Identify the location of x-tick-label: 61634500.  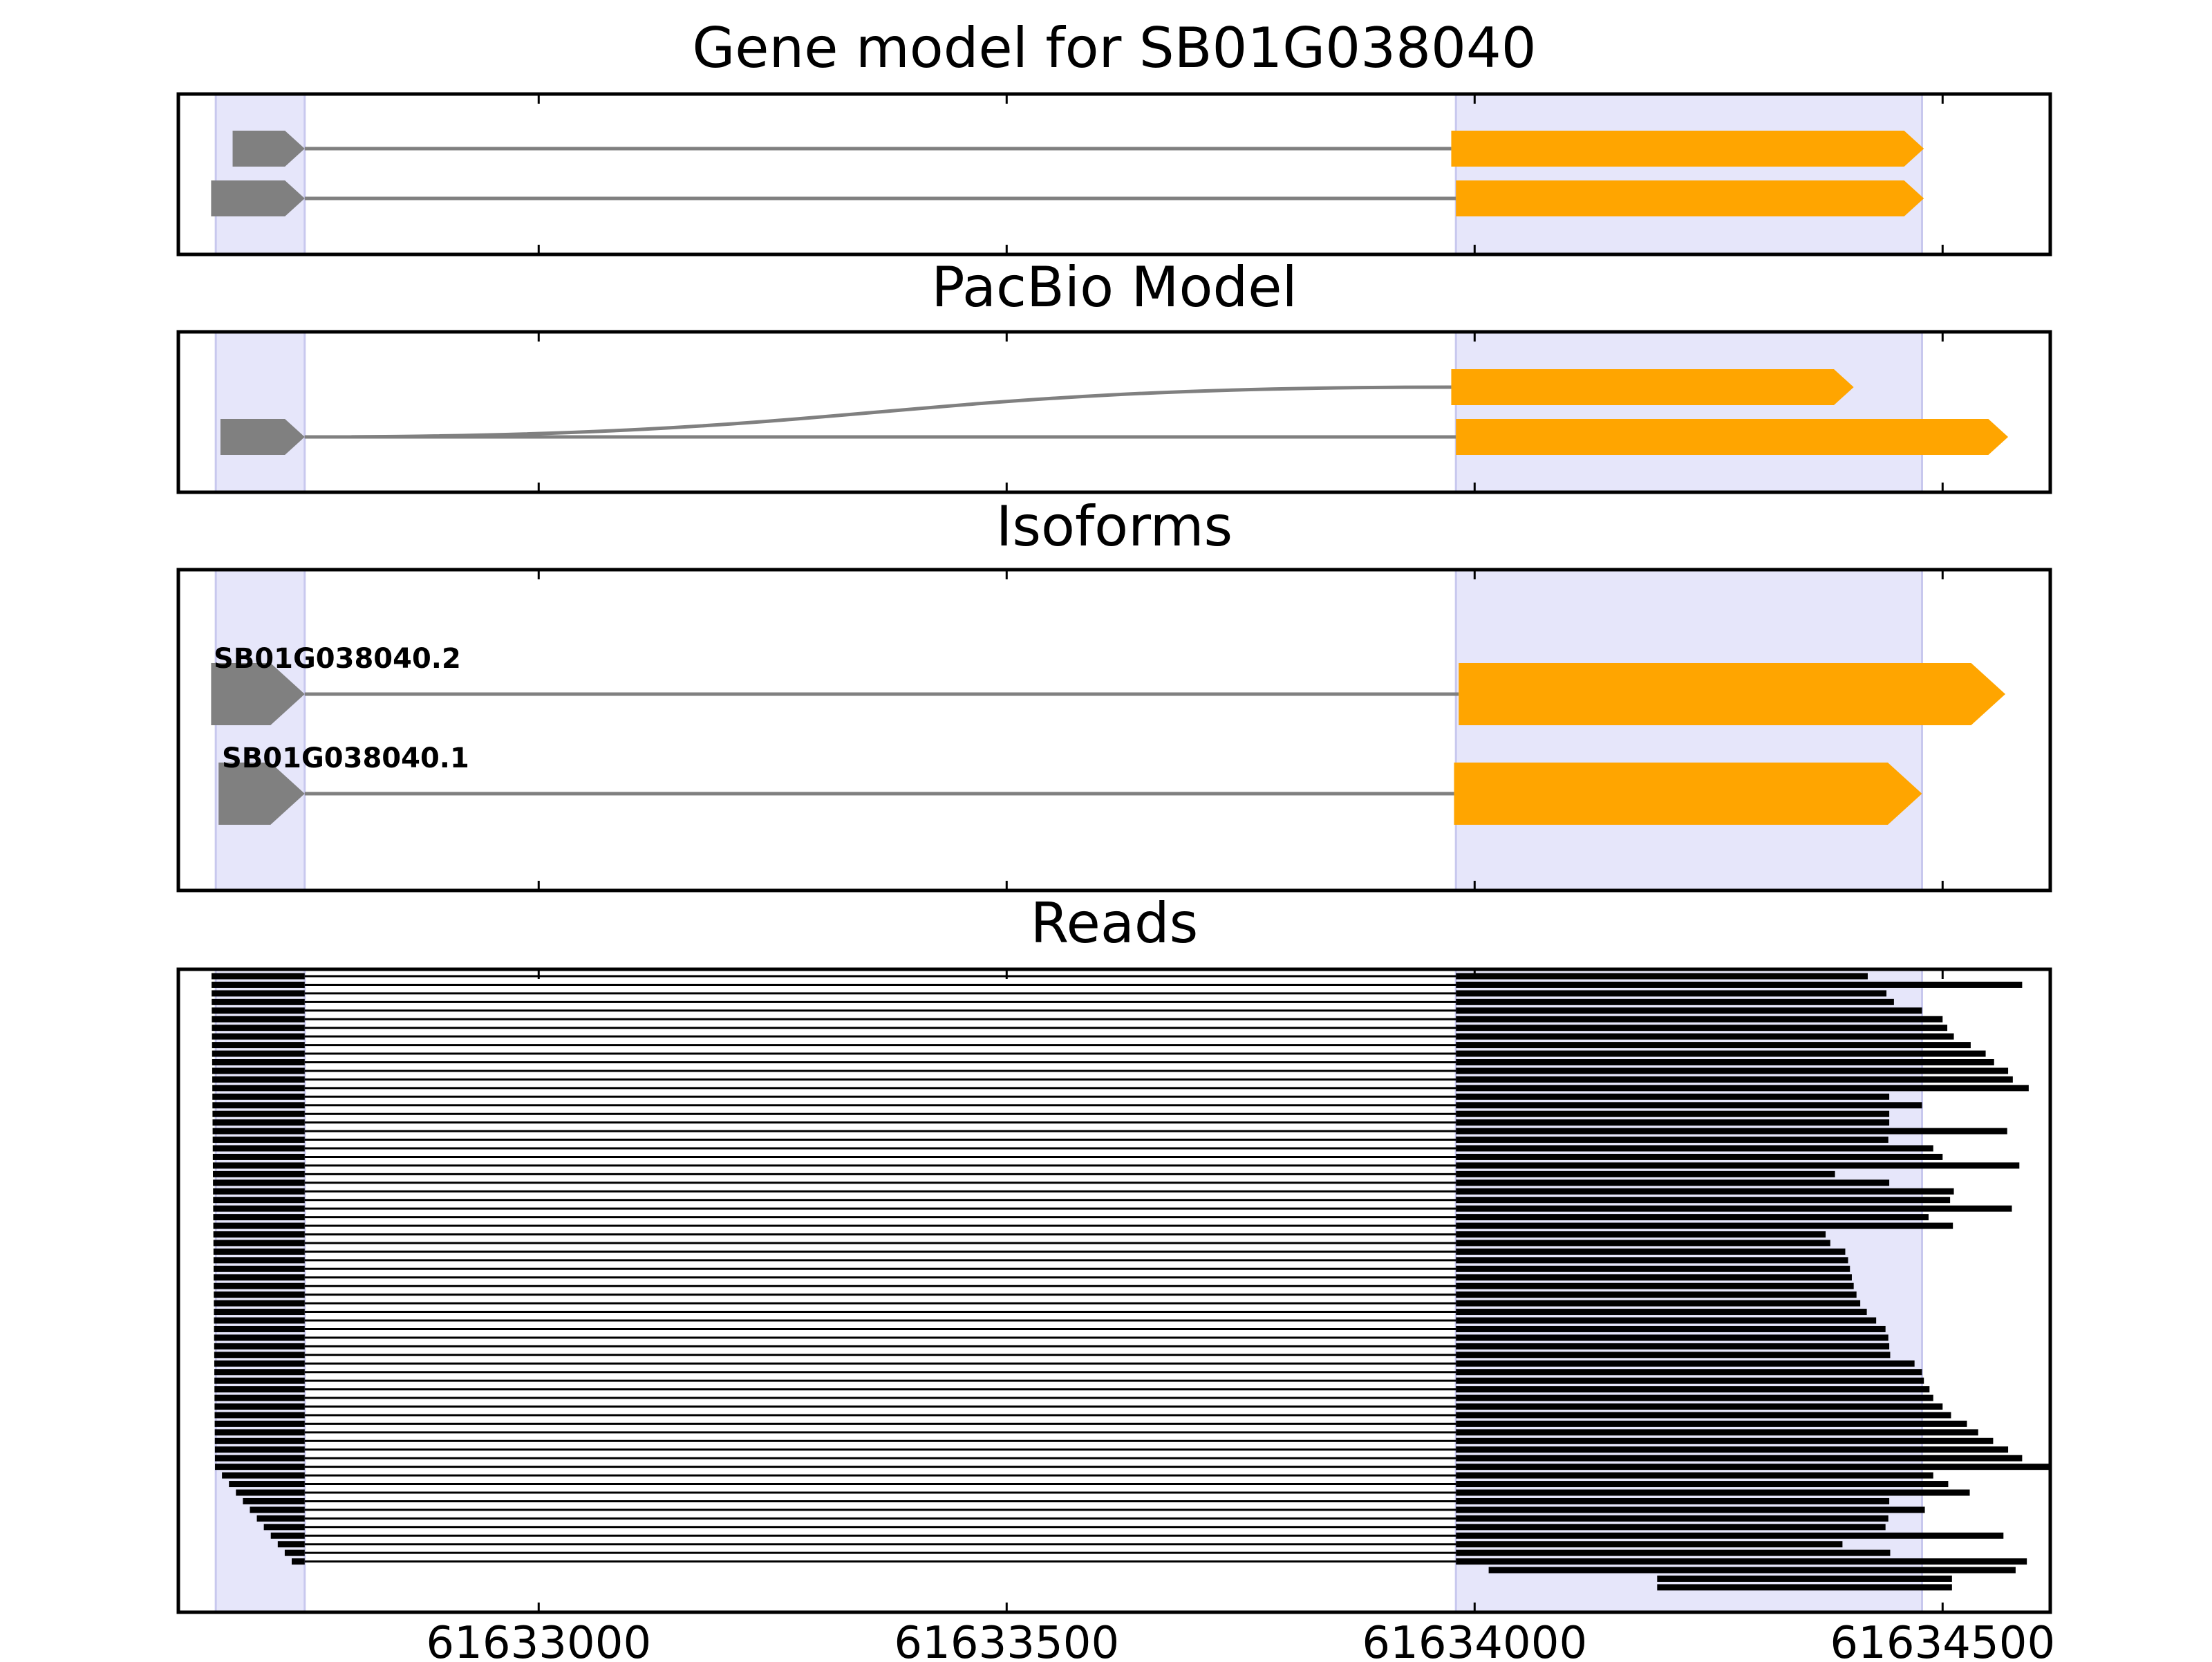
(1943, 1638).